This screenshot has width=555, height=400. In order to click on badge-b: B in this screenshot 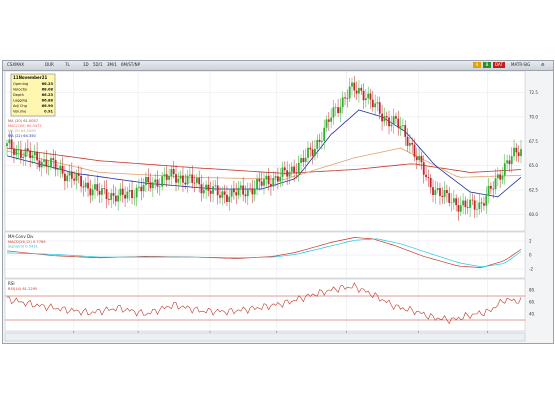, I will do `click(487, 65)`.